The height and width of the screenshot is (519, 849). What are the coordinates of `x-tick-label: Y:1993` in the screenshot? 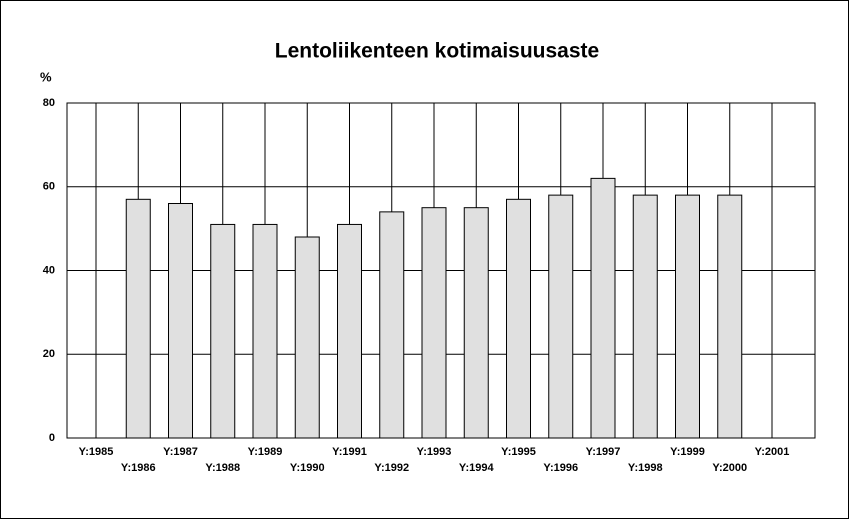 It's located at (434, 452).